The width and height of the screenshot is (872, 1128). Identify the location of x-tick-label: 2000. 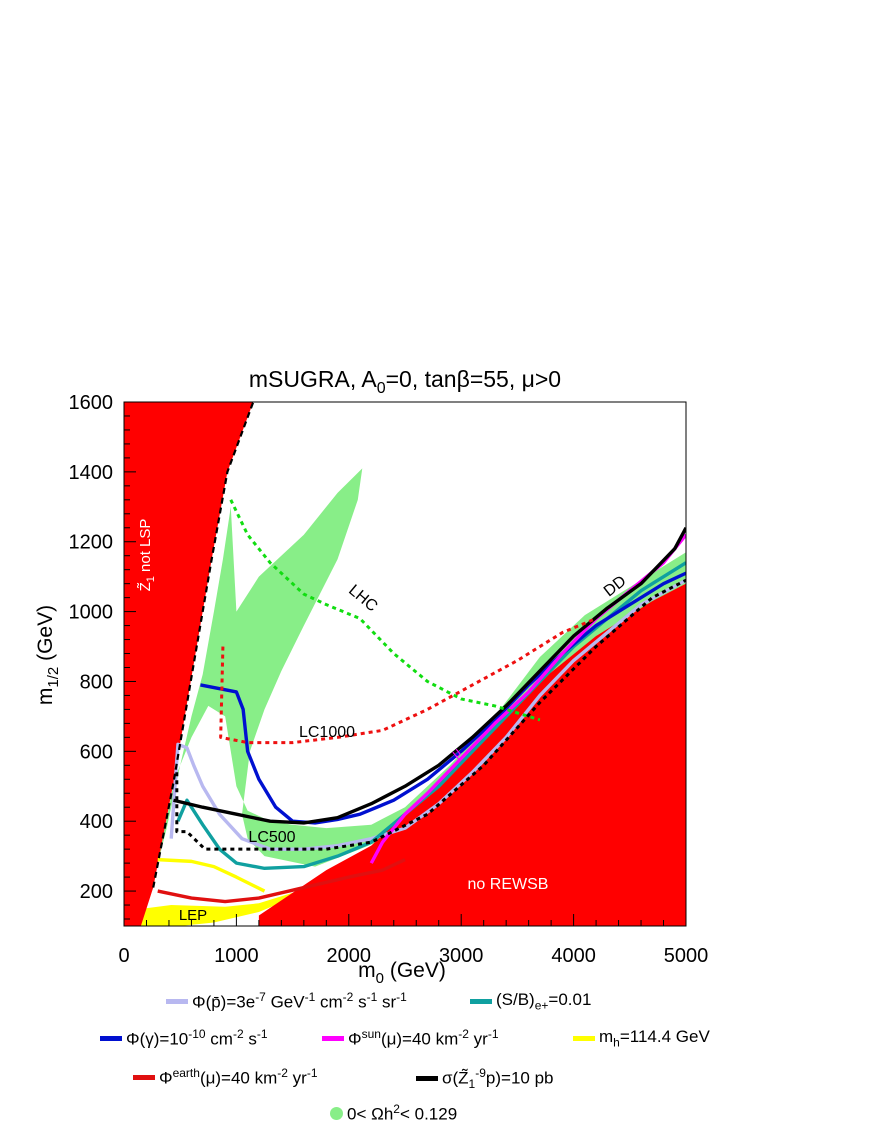
(349, 956).